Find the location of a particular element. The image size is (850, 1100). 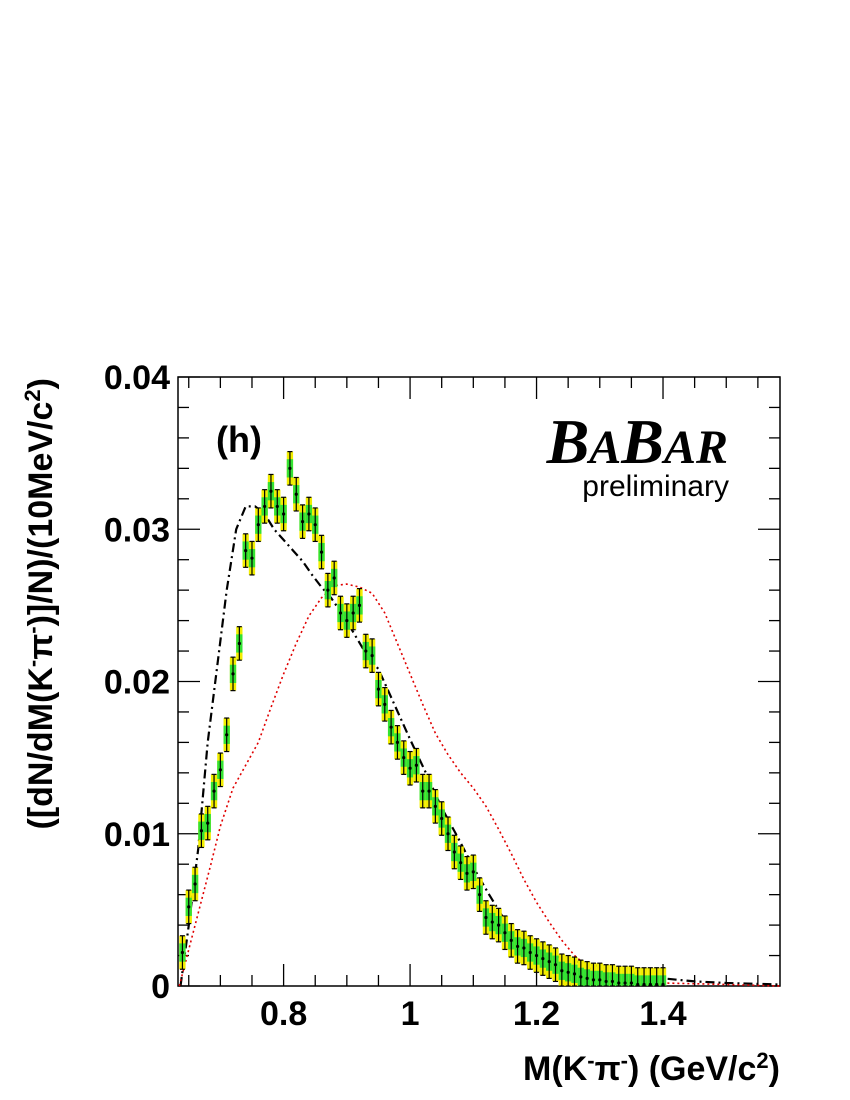

y-tick-label: 0.01 is located at coordinates (137, 835).